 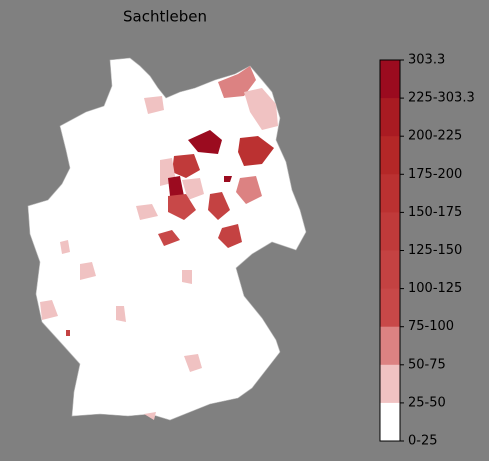 What do you see at coordinates (435, 212) in the screenshot?
I see `colorbar-label: 150-175` at bounding box center [435, 212].